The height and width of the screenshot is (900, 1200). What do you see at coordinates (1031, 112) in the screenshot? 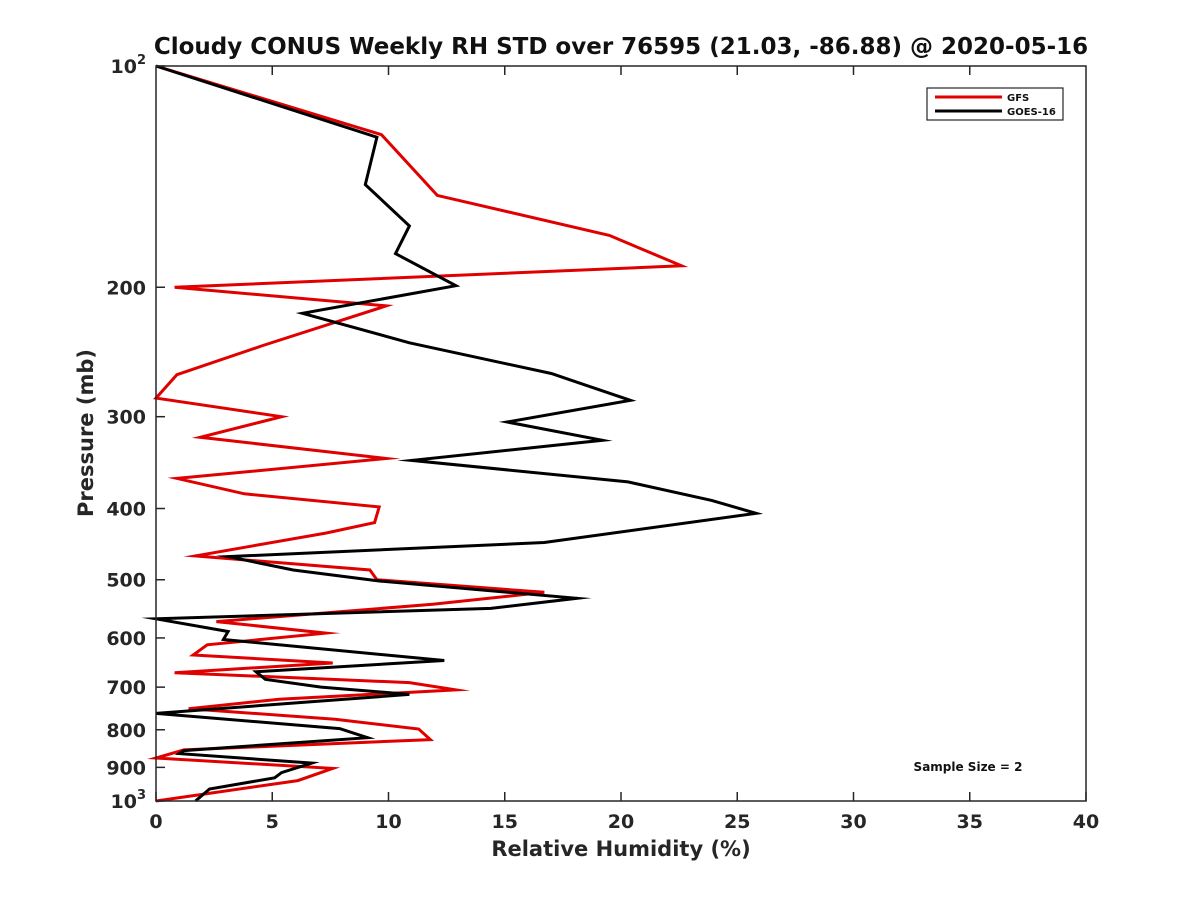
I see `legend-label: GOES-16` at bounding box center [1031, 112].